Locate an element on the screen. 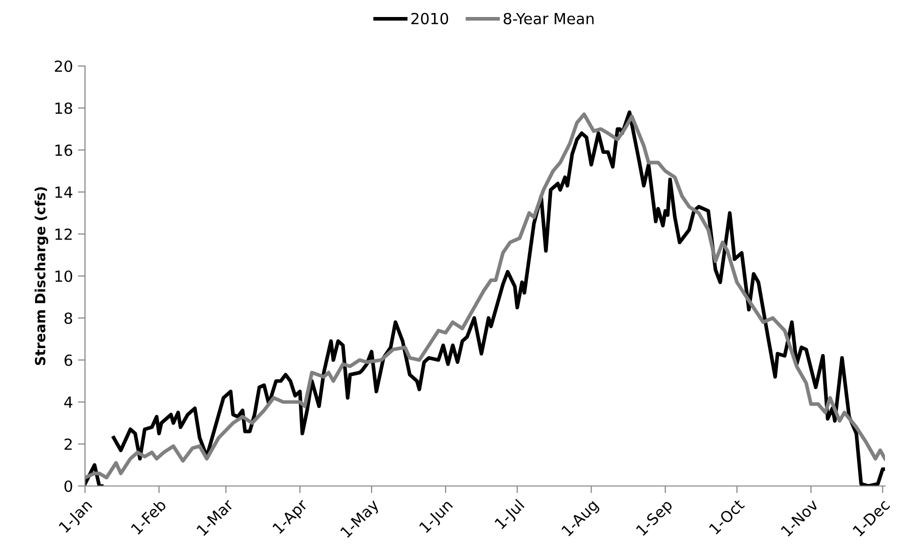 The width and height of the screenshot is (903, 556). legend-label: 8-Year Mean is located at coordinates (549, 18).